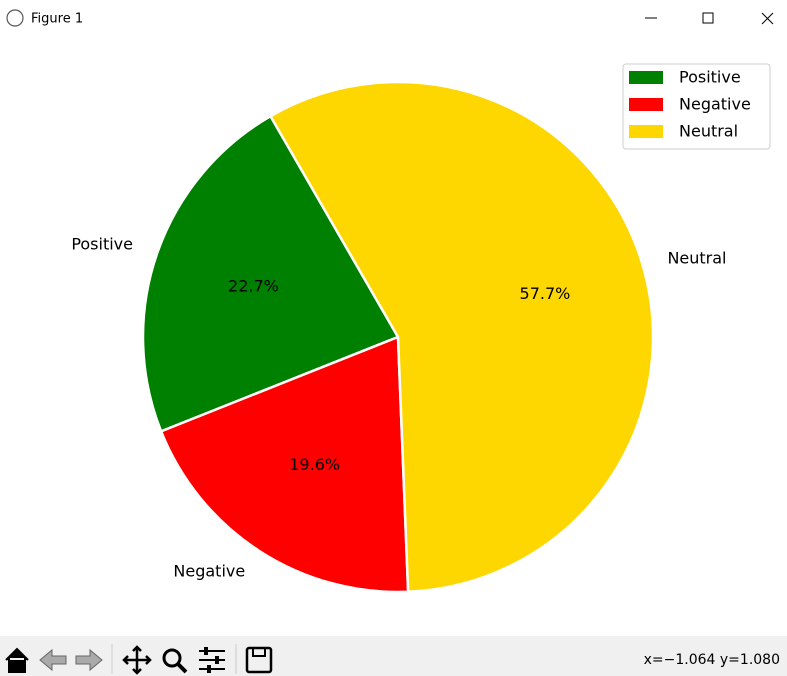  What do you see at coordinates (314, 464) in the screenshot?
I see `pct-label: 19.6%` at bounding box center [314, 464].